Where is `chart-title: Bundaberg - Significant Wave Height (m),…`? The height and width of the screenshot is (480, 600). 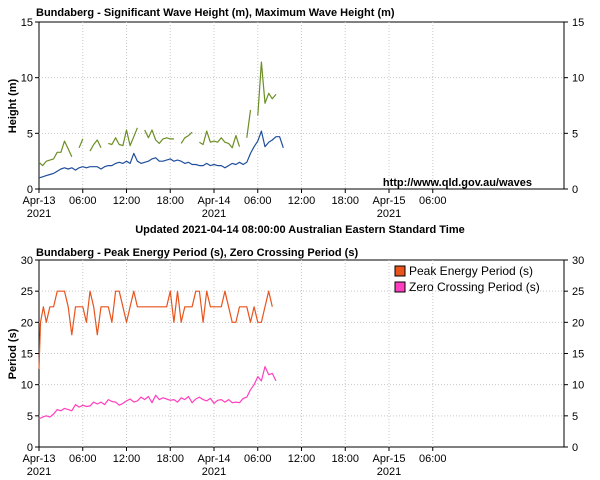 chart-title: Bundaberg - Significant Wave Height (m),… is located at coordinates (215, 13).